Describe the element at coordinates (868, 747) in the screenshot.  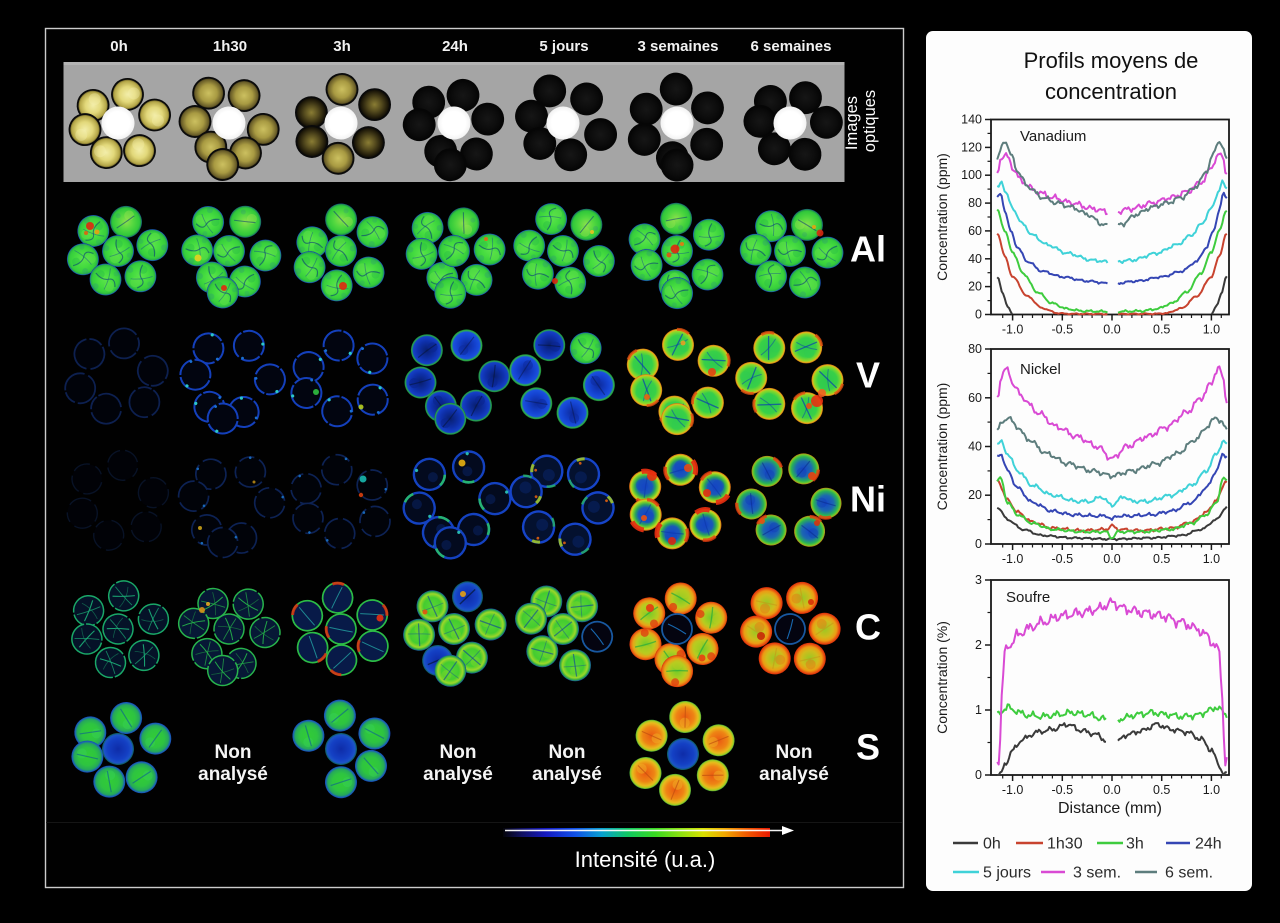
I see `svg-text: S` at that location.